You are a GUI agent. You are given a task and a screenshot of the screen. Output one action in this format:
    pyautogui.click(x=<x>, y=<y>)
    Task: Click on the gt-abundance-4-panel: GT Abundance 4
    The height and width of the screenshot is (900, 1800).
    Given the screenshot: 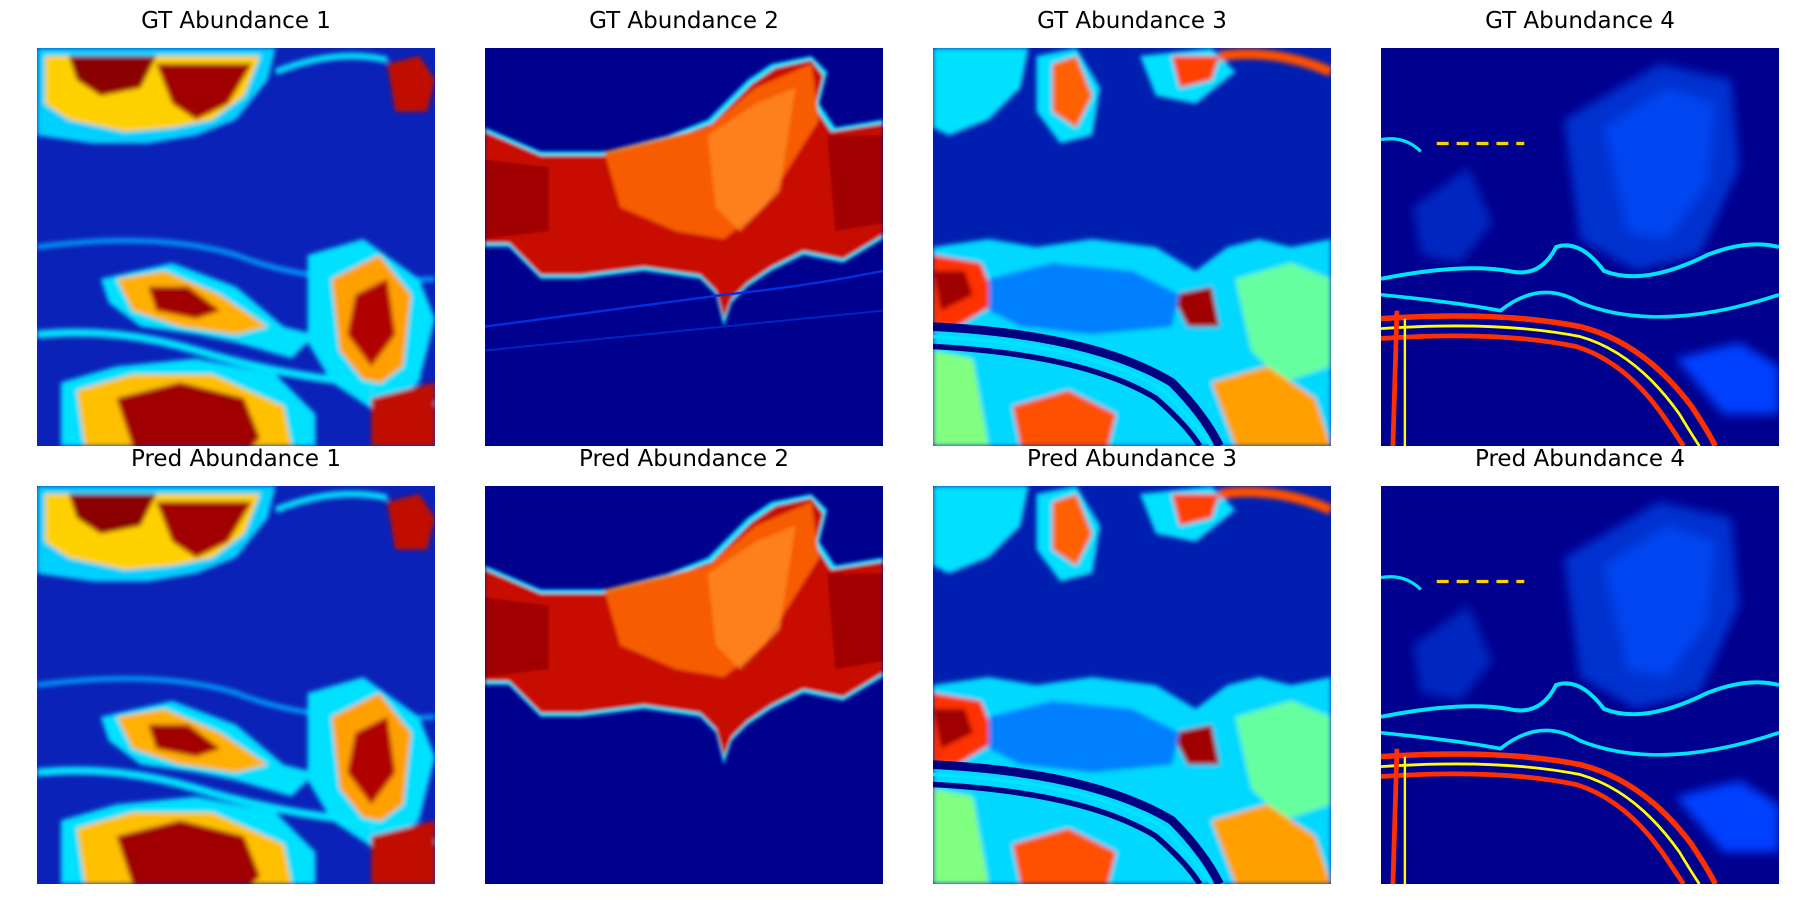 What is the action you would take?
    pyautogui.click(x=1580, y=230)
    